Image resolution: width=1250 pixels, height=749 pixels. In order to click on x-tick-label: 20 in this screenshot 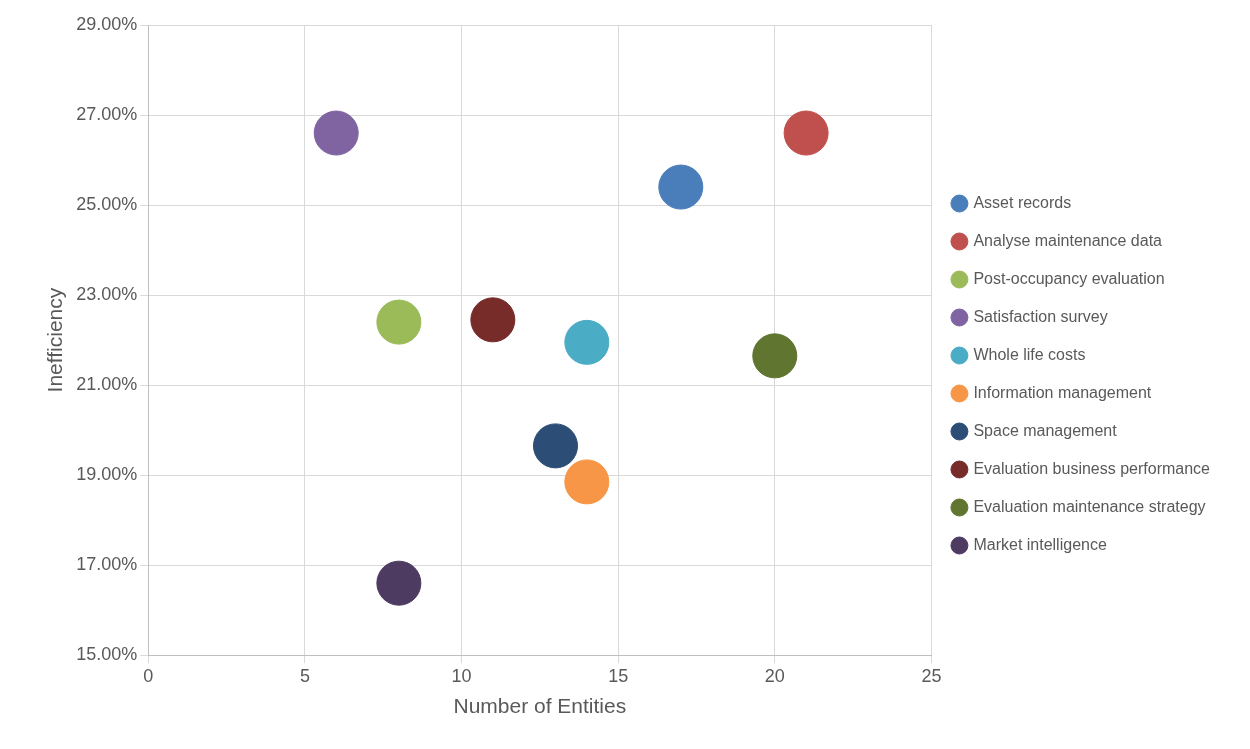, I will do `click(774, 675)`.